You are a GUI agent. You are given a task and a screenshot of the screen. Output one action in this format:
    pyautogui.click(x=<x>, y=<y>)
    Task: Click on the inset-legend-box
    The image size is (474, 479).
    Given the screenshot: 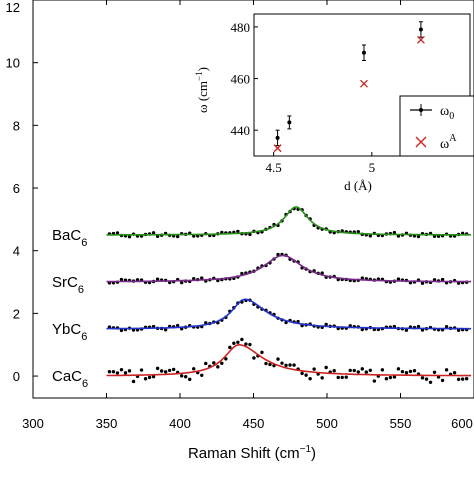 What is the action you would take?
    pyautogui.click(x=436, y=126)
    